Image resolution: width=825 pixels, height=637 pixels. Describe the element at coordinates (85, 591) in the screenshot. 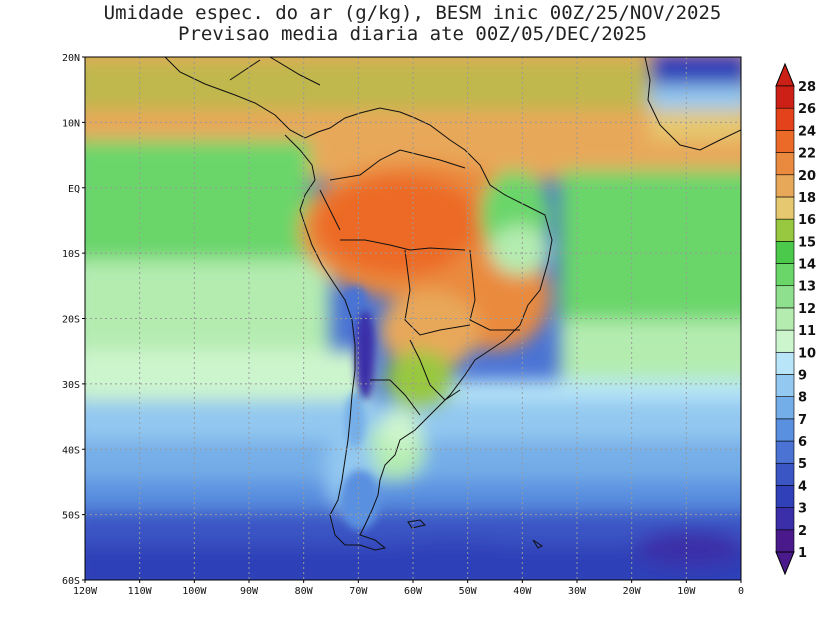

I see `lon-label-120W: 120W` at that location.